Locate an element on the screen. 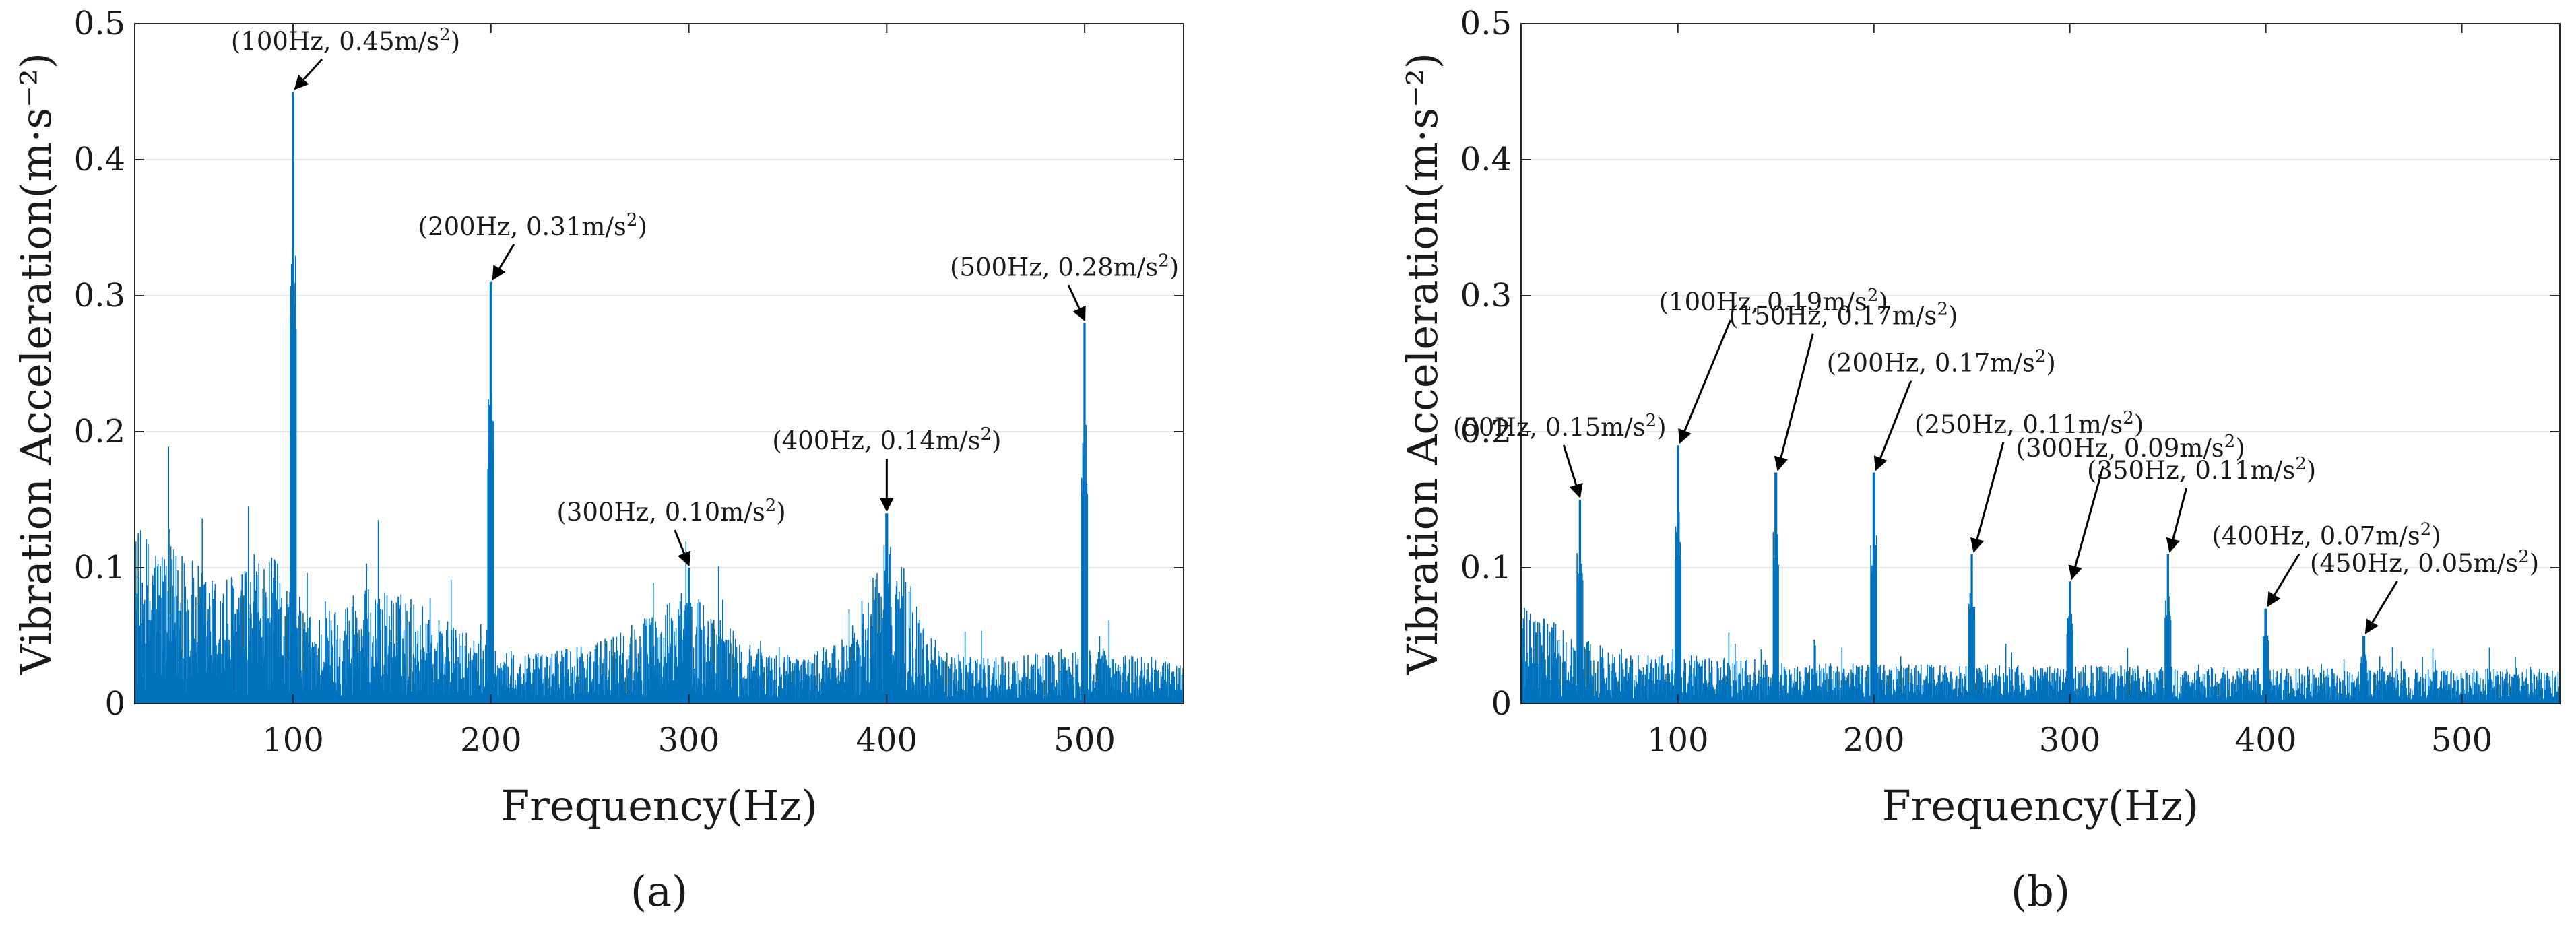 Image resolution: width=2576 pixels, height=928 pixels. peak-annotation: (500Hz, 0.28m/s2) is located at coordinates (1064, 266).